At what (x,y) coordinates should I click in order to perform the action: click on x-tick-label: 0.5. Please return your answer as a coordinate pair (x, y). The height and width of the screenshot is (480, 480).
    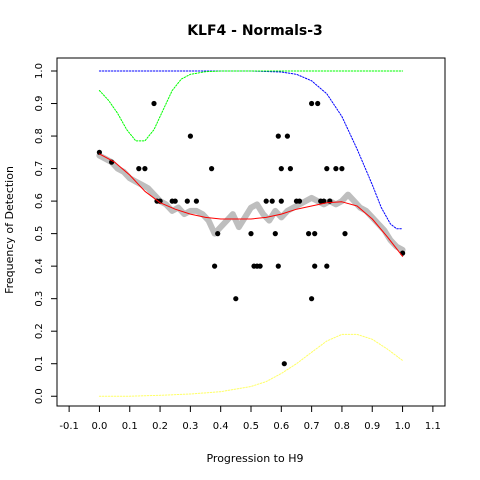
    Looking at the image, I should click on (251, 426).